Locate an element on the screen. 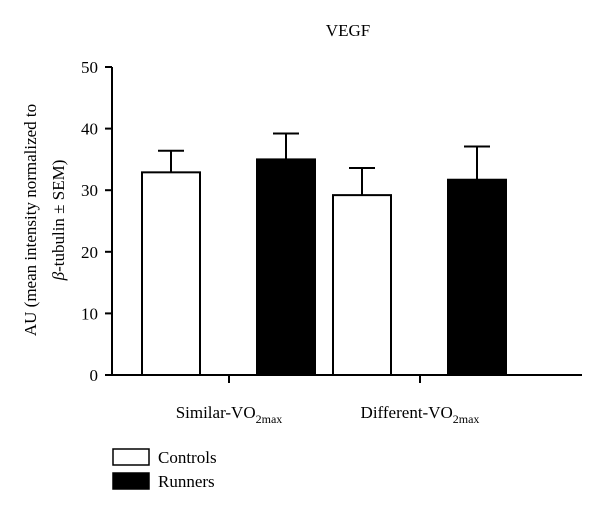 This screenshot has width=600, height=515. legend-label-controls: Controls is located at coordinates (187, 457).